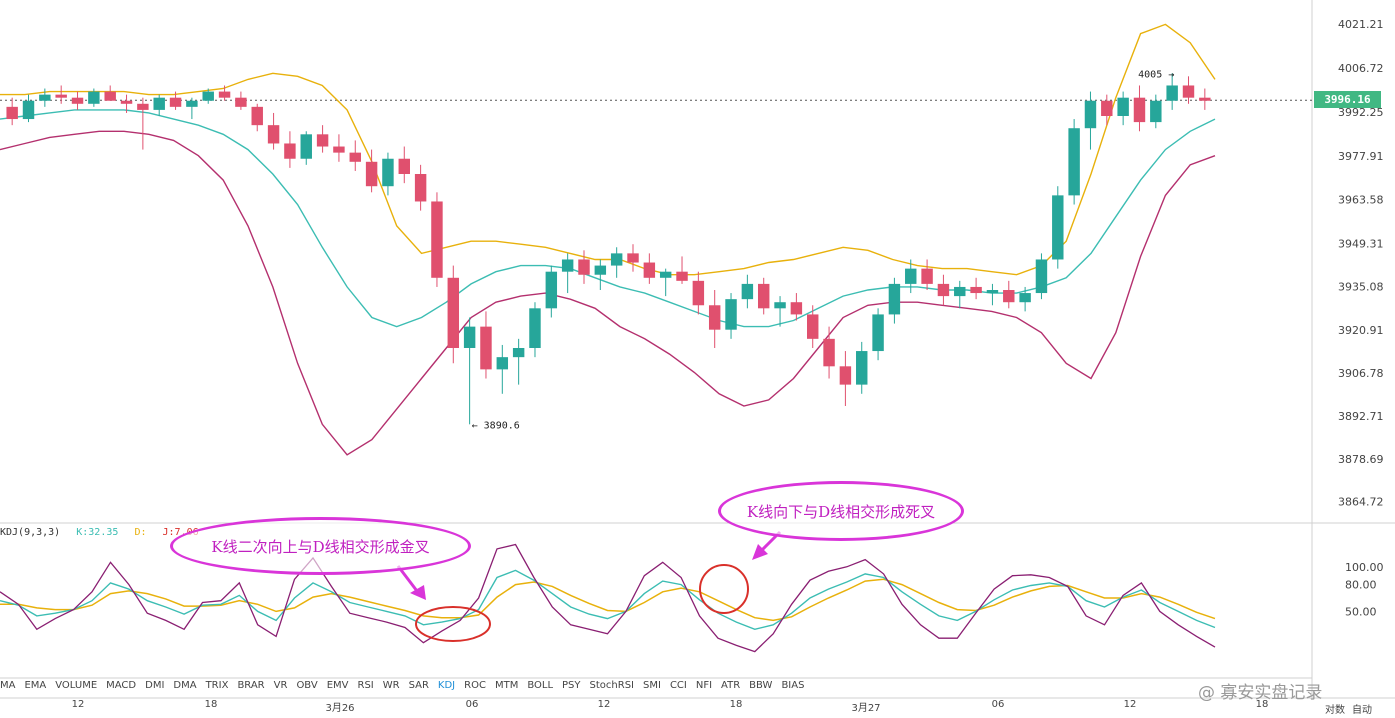 This screenshot has width=1395, height=718. Describe the element at coordinates (76, 685) in the screenshot. I see `indicator-tab-volume: VOLUME` at that location.